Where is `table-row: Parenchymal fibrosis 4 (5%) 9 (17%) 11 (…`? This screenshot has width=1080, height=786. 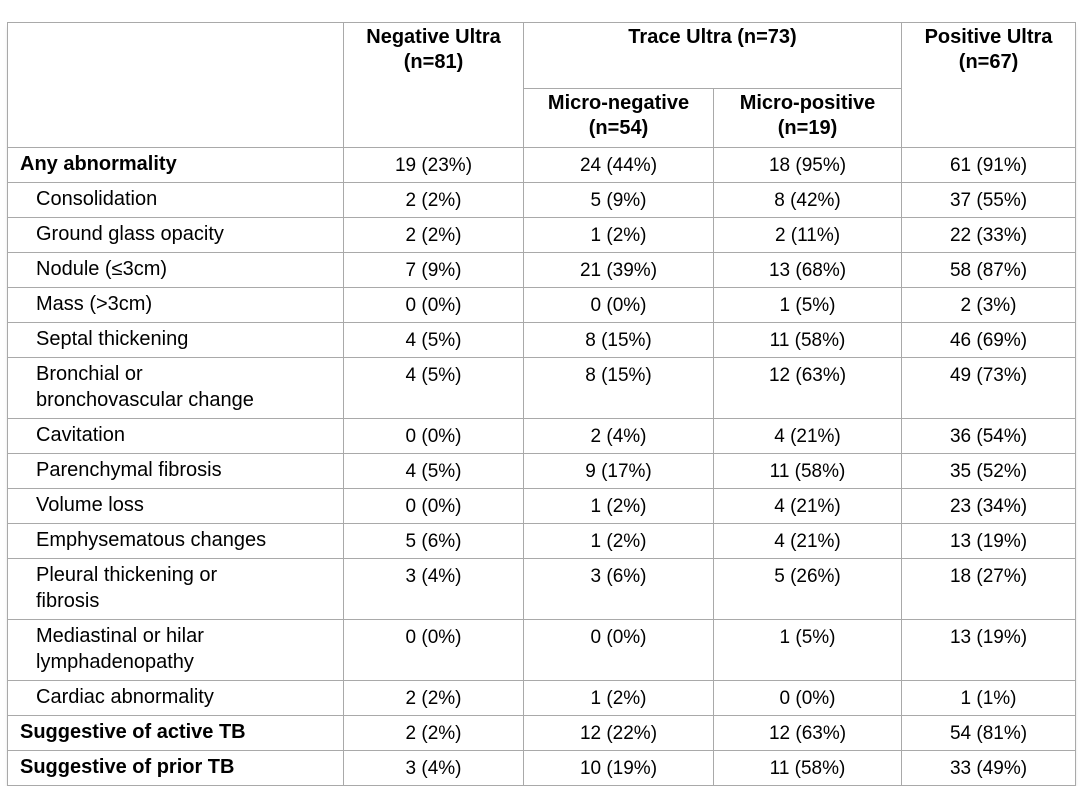
table-row: Parenchymal fibrosis 4 (5%) 9 (17%) 11 (… is located at coordinates (542, 471).